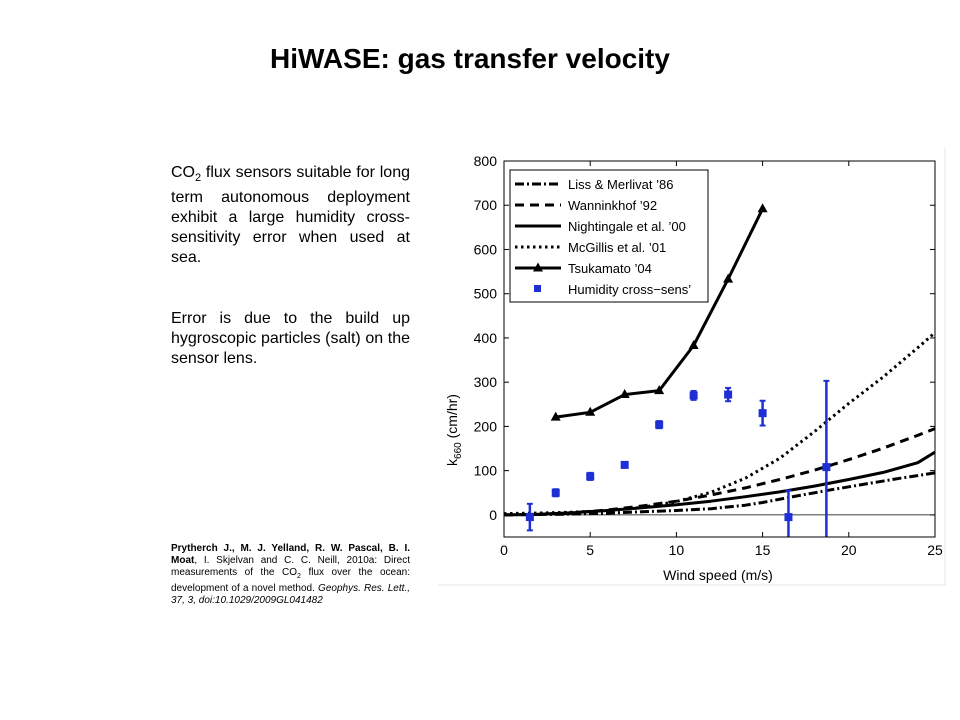 The image size is (960, 720). Describe the element at coordinates (486, 294) in the screenshot. I see `y-tick-label: 500` at that location.